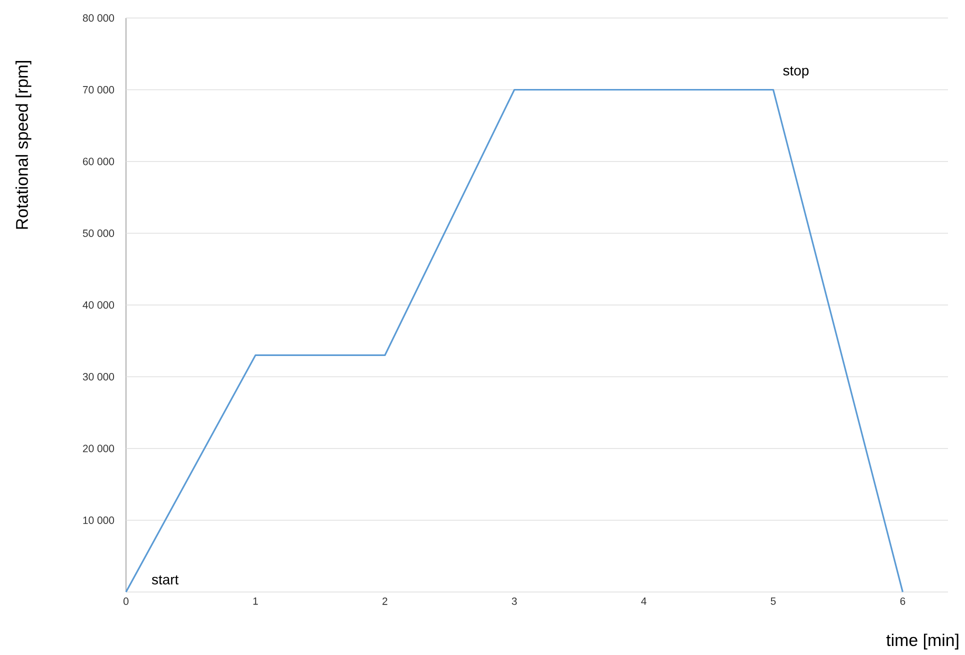 The height and width of the screenshot is (655, 965). Describe the element at coordinates (24, 145) in the screenshot. I see `y-axis-title: Rotational speed [rpm]` at that location.